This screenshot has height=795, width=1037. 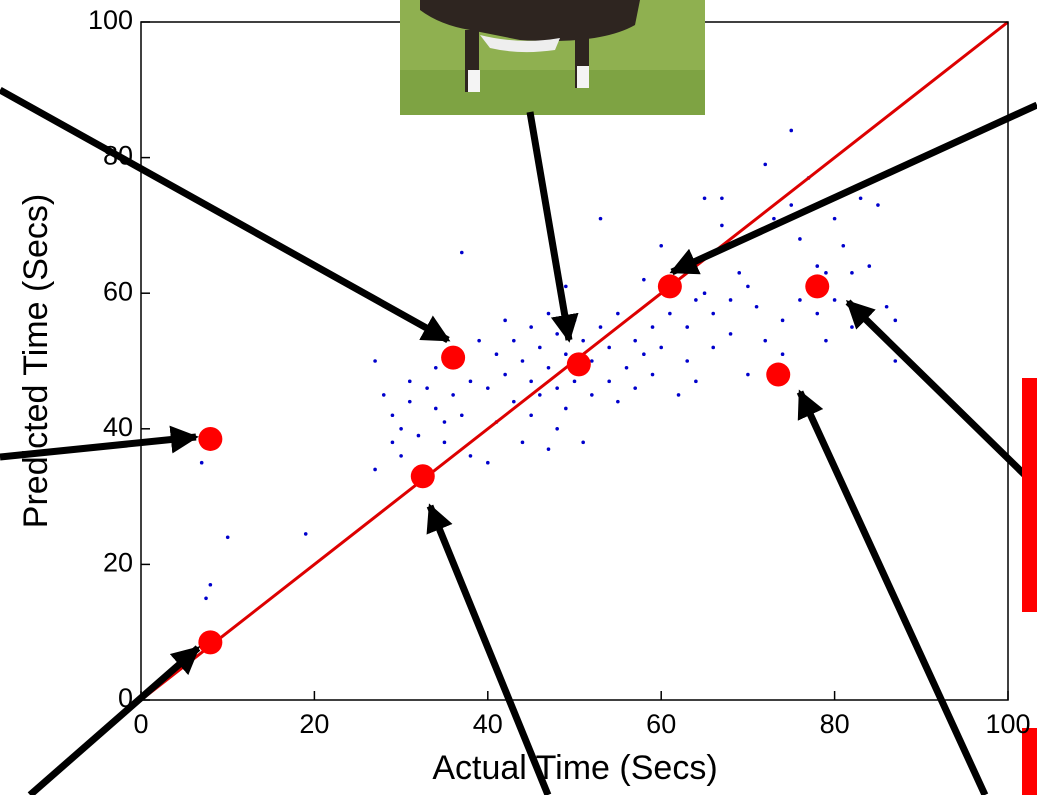 What do you see at coordinates (140, 724) in the screenshot?
I see `x-tick-label: 0` at bounding box center [140, 724].